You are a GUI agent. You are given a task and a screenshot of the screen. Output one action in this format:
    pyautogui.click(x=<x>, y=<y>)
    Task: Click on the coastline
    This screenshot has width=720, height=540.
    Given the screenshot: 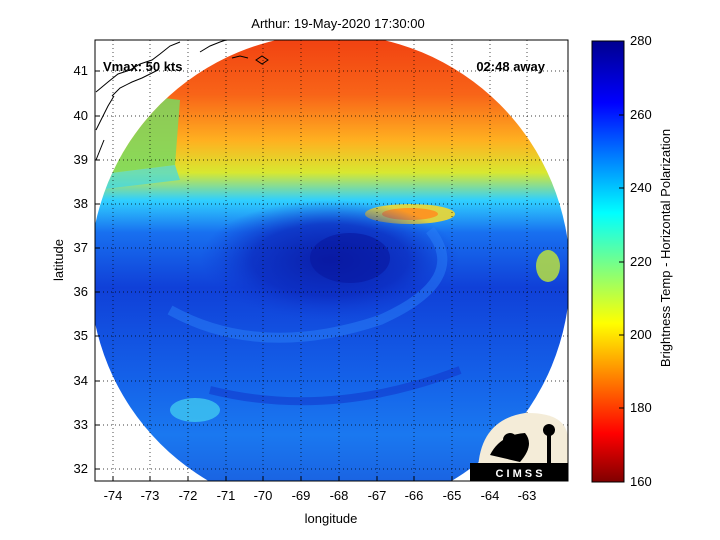 What is the action you would take?
    pyautogui.click(x=182, y=100)
    